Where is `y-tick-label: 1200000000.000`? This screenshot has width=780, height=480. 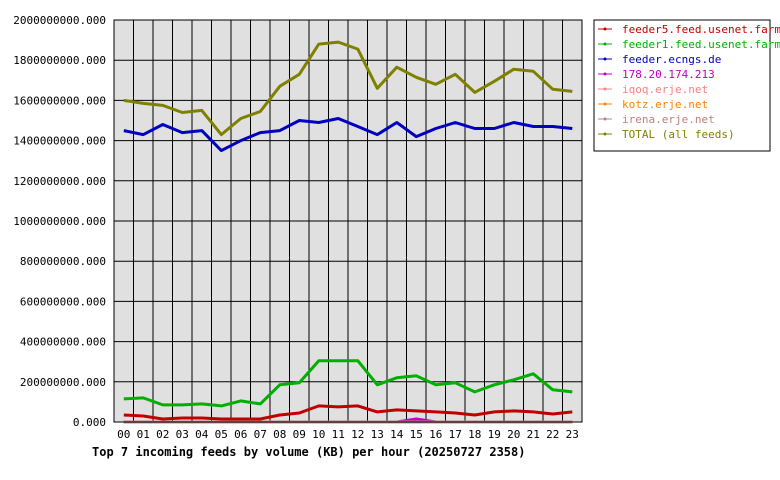 y-tick-label: 1200000000.000 is located at coordinates (59, 181).